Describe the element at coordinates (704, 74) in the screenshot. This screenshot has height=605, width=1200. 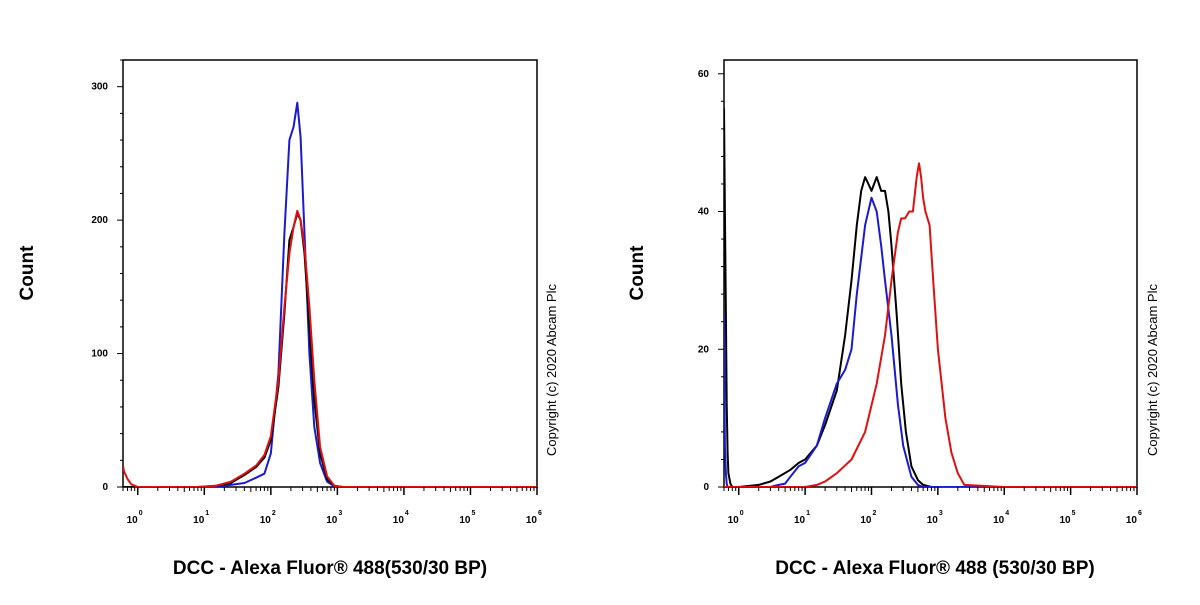
I see `y-tick-label: 60` at that location.